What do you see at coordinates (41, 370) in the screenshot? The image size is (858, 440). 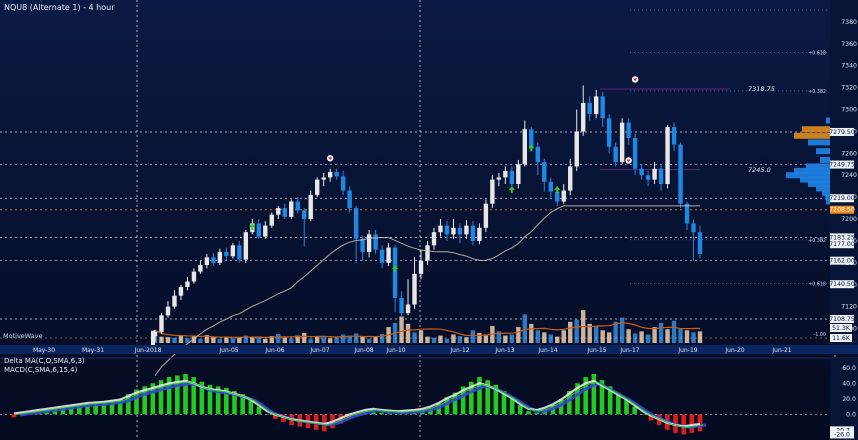 I see `macd-title: MACD(C,SMA,6,15,4)` at bounding box center [41, 370].